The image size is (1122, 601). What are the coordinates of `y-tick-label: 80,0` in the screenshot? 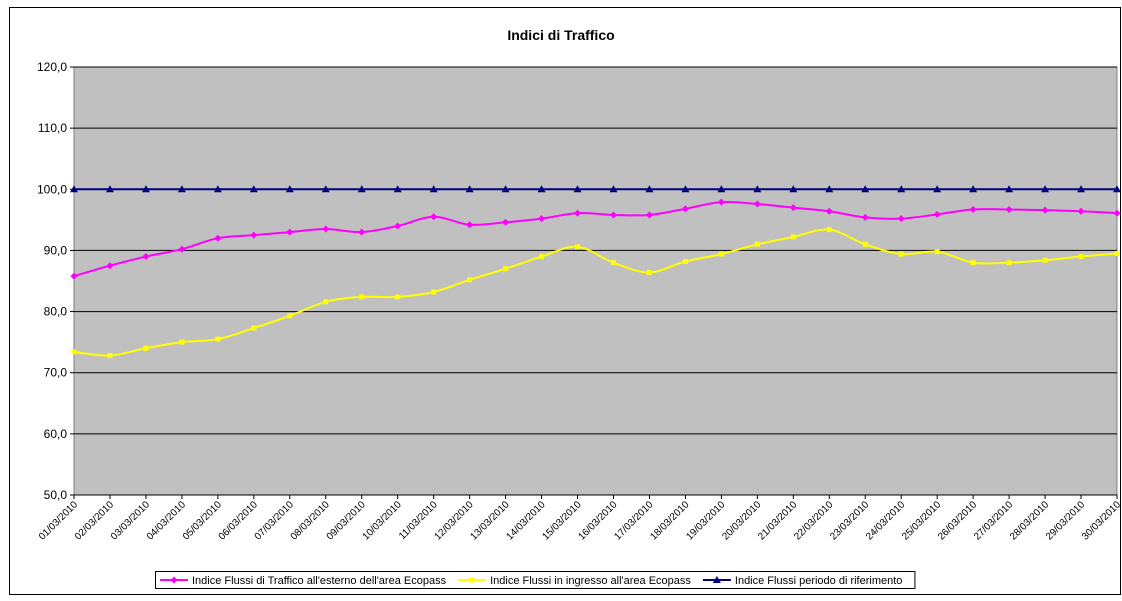 It's located at (56, 312).